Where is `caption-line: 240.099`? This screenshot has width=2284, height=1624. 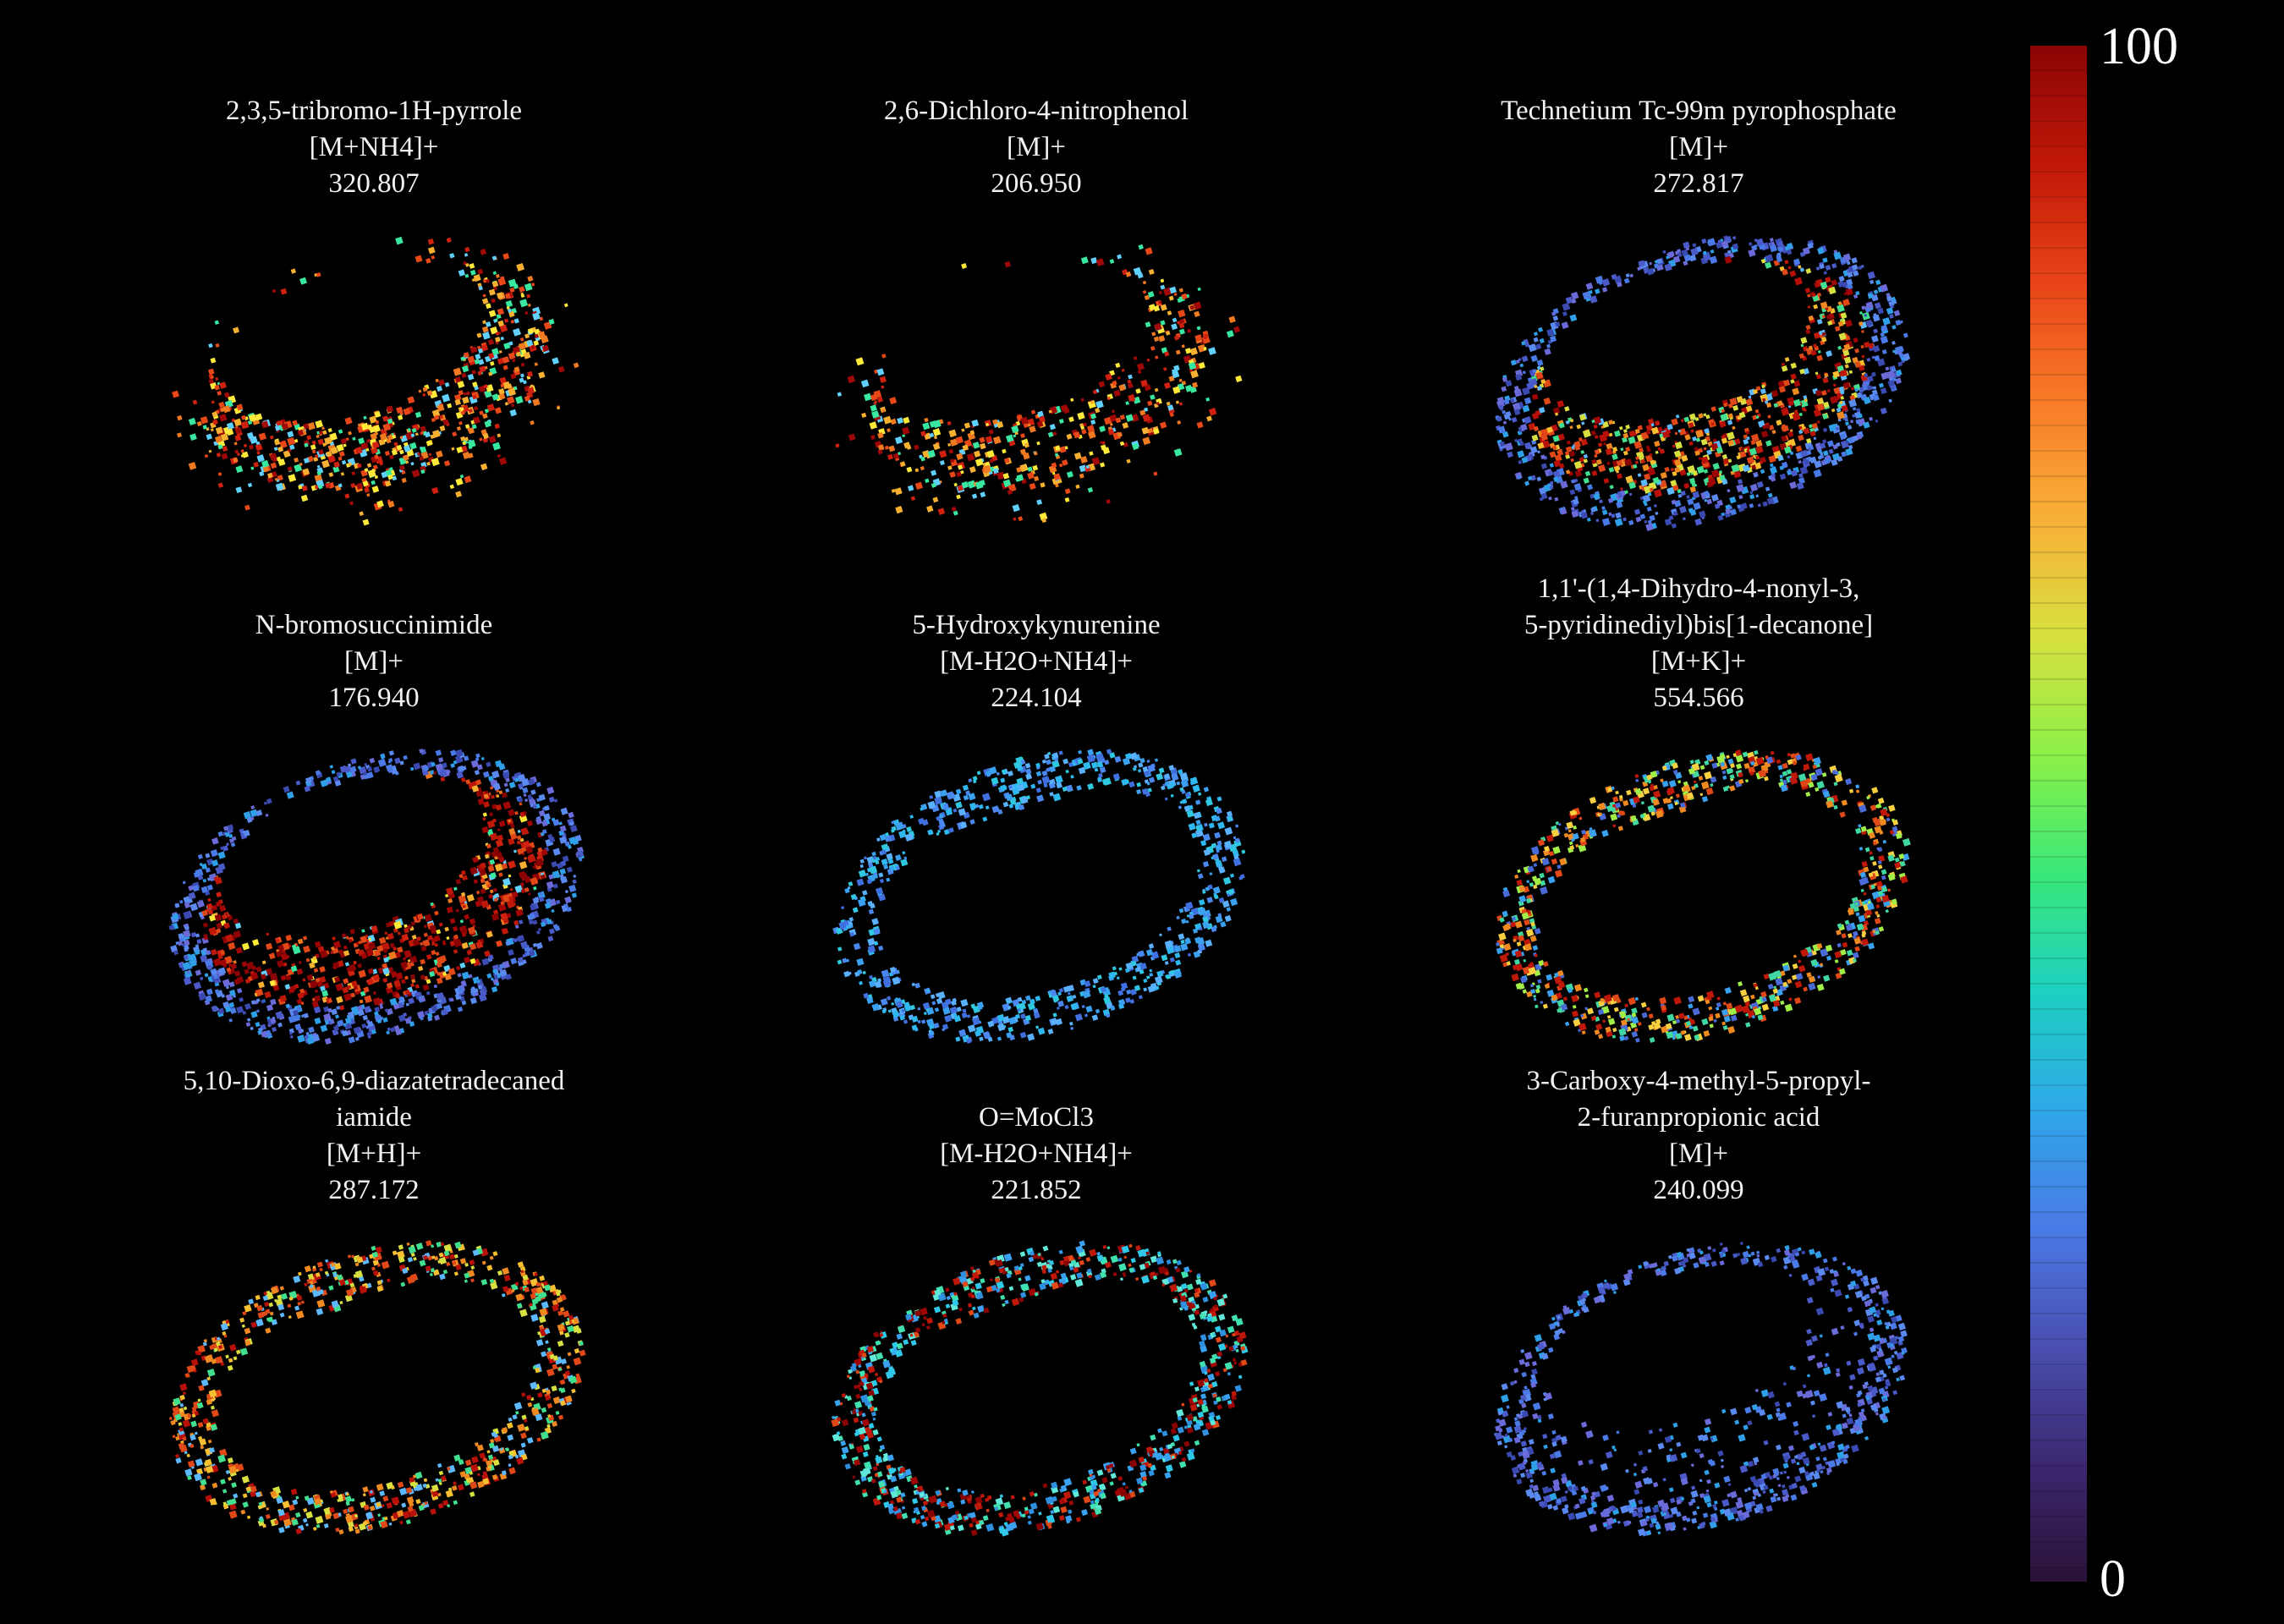 caption-line: 240.099 is located at coordinates (1699, 1190).